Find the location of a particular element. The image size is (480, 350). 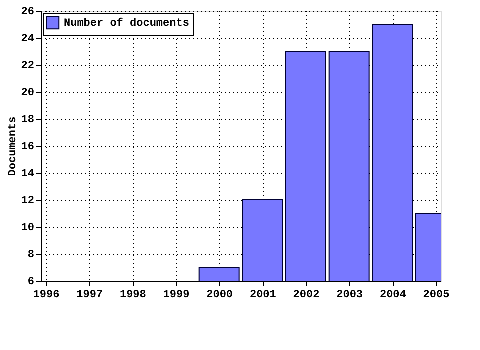

x-tick-label: 2002 is located at coordinates (306, 296).